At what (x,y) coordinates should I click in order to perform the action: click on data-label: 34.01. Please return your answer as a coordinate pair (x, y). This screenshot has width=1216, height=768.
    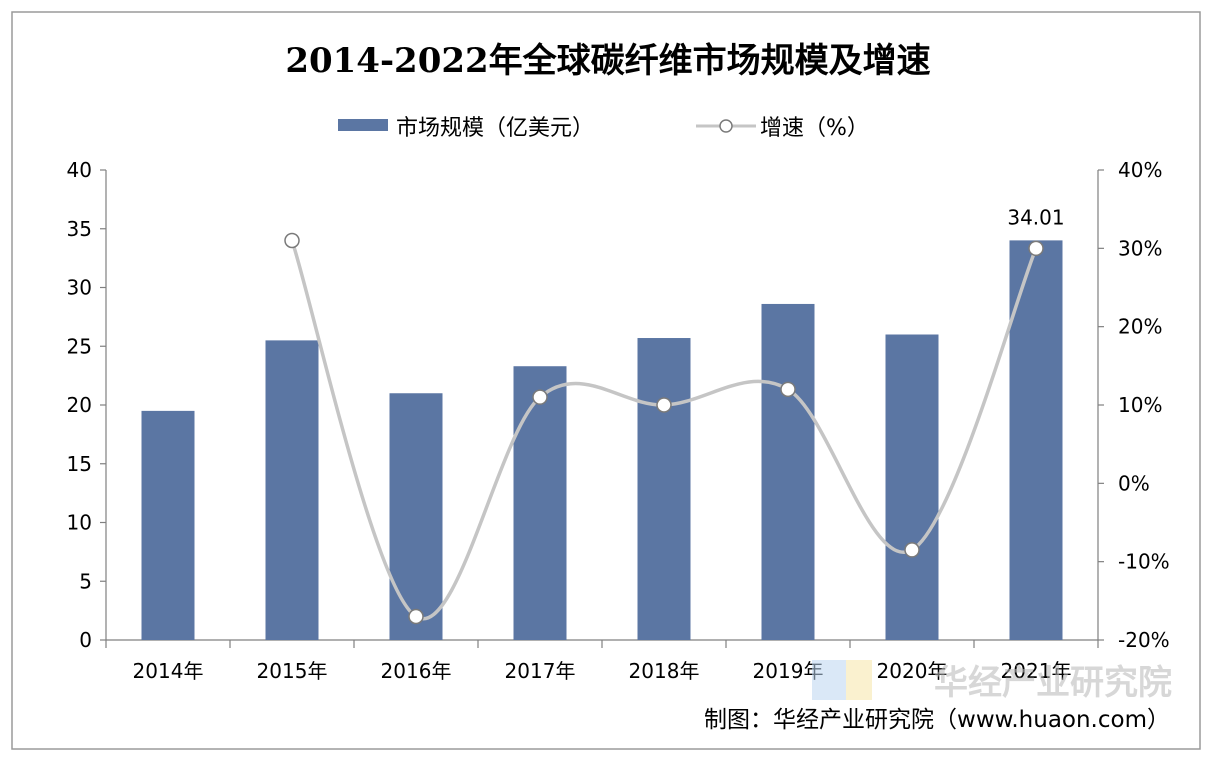
    Looking at the image, I should click on (1035, 217).